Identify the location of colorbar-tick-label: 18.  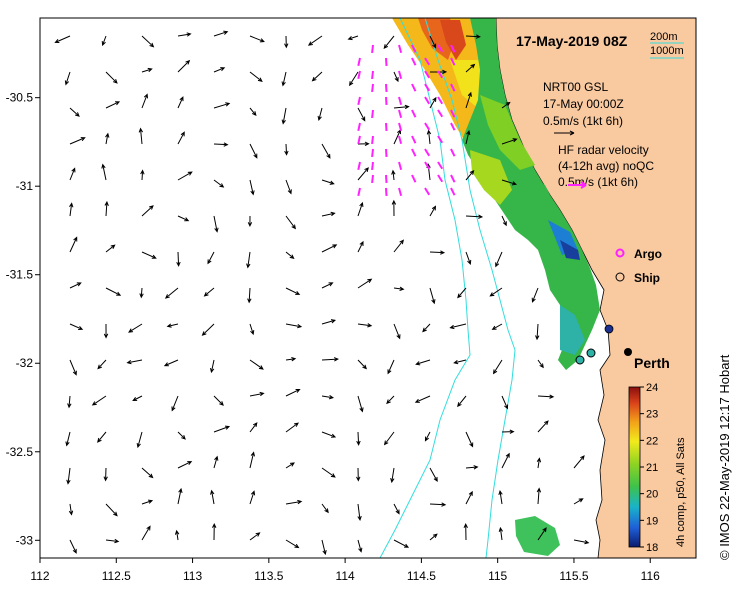
(652, 548).